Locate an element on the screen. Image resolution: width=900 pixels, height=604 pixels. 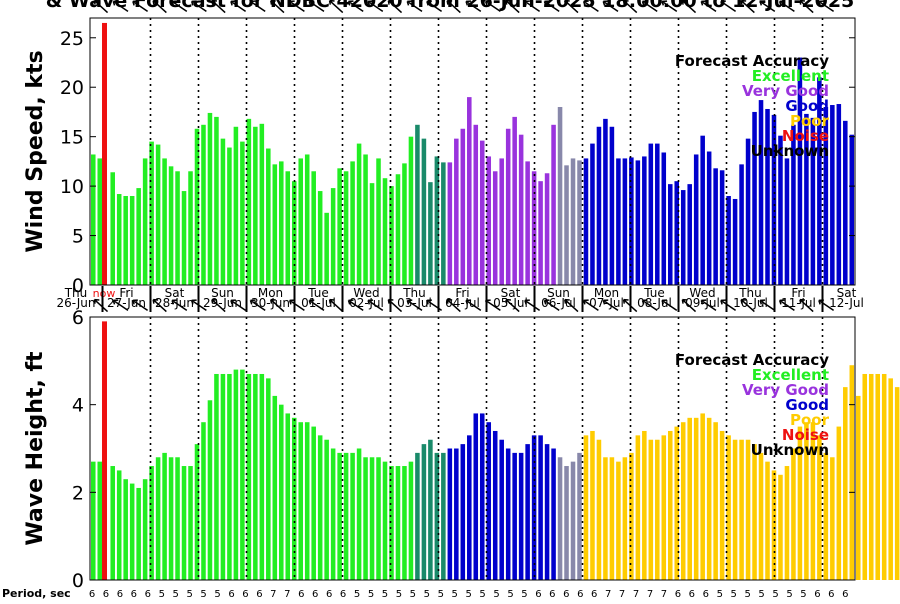
wave-ytick-label: 4 is located at coordinates (78, 406).